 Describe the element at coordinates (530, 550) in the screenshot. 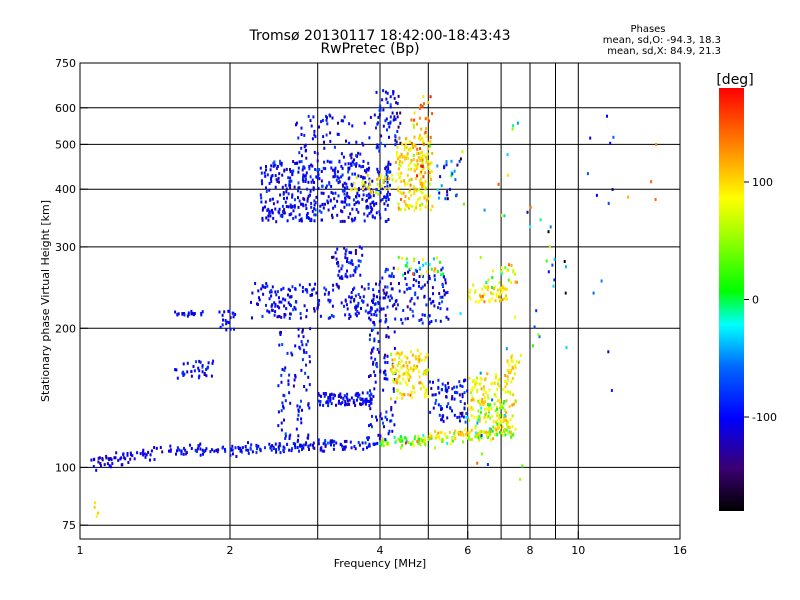

I see `x-tick-label: 8` at that location.